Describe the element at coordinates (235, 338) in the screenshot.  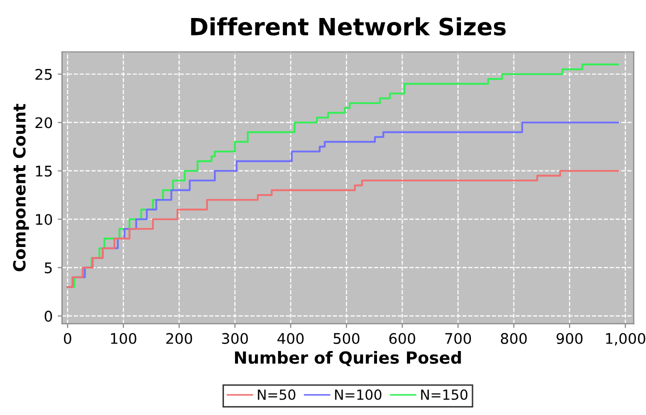
I see `x-tick-label: 300` at that location.